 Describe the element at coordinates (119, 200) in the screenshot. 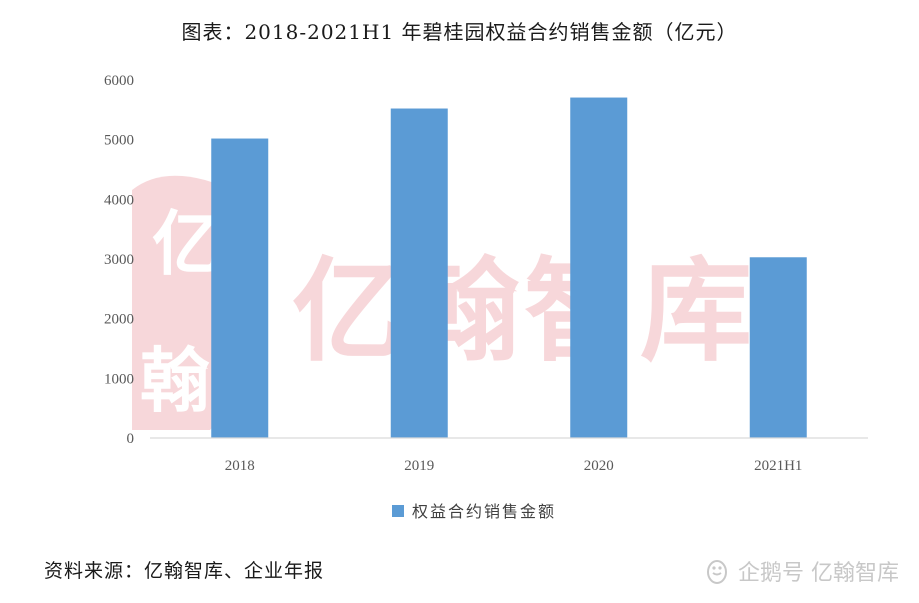

I see `y-tick-label: 4000` at that location.